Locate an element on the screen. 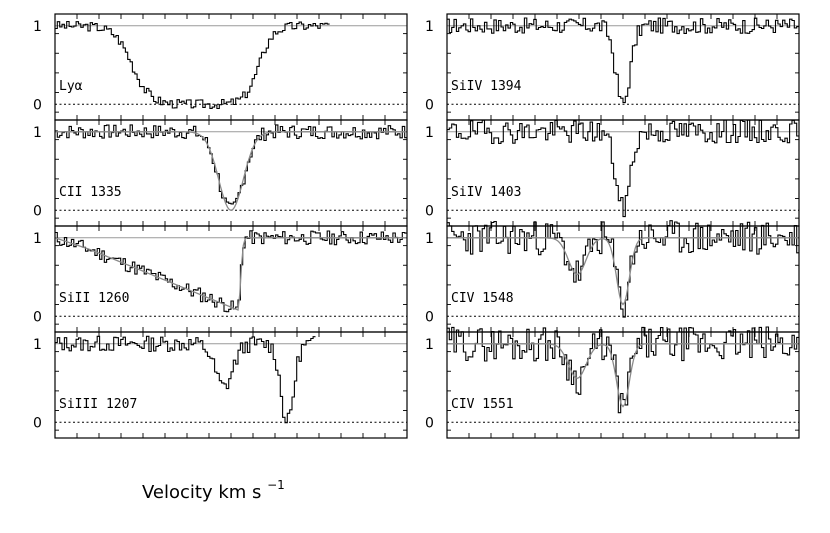 The width and height of the screenshot is (830, 533). spectrum-panel: 1 0 SiIV 1403 is located at coordinates (612, 173).